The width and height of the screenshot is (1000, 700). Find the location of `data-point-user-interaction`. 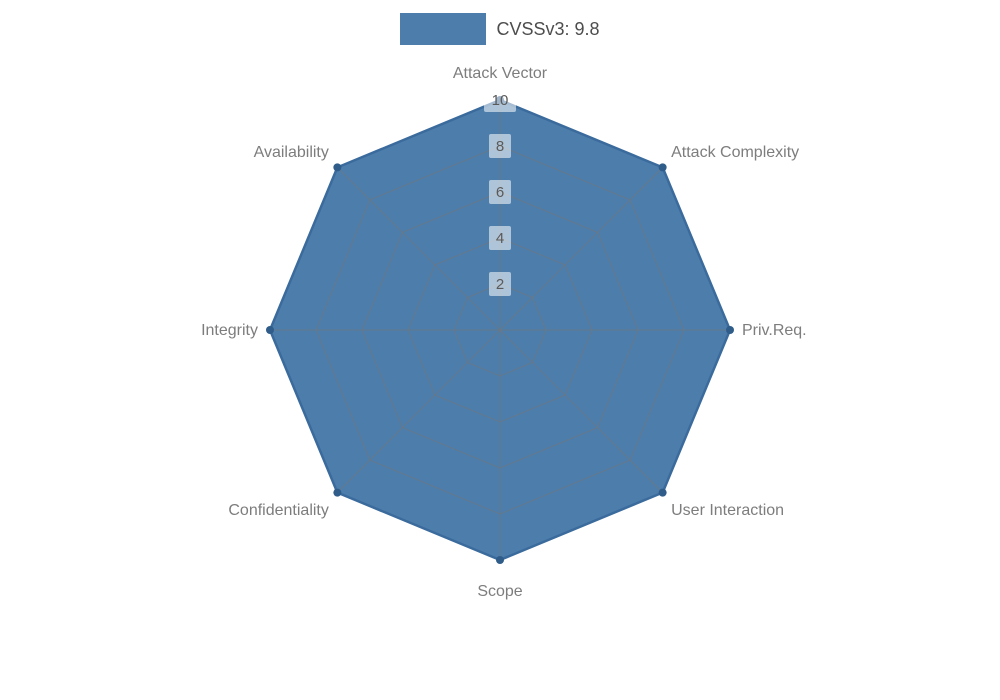

data-point-user-interaction is located at coordinates (662, 492).